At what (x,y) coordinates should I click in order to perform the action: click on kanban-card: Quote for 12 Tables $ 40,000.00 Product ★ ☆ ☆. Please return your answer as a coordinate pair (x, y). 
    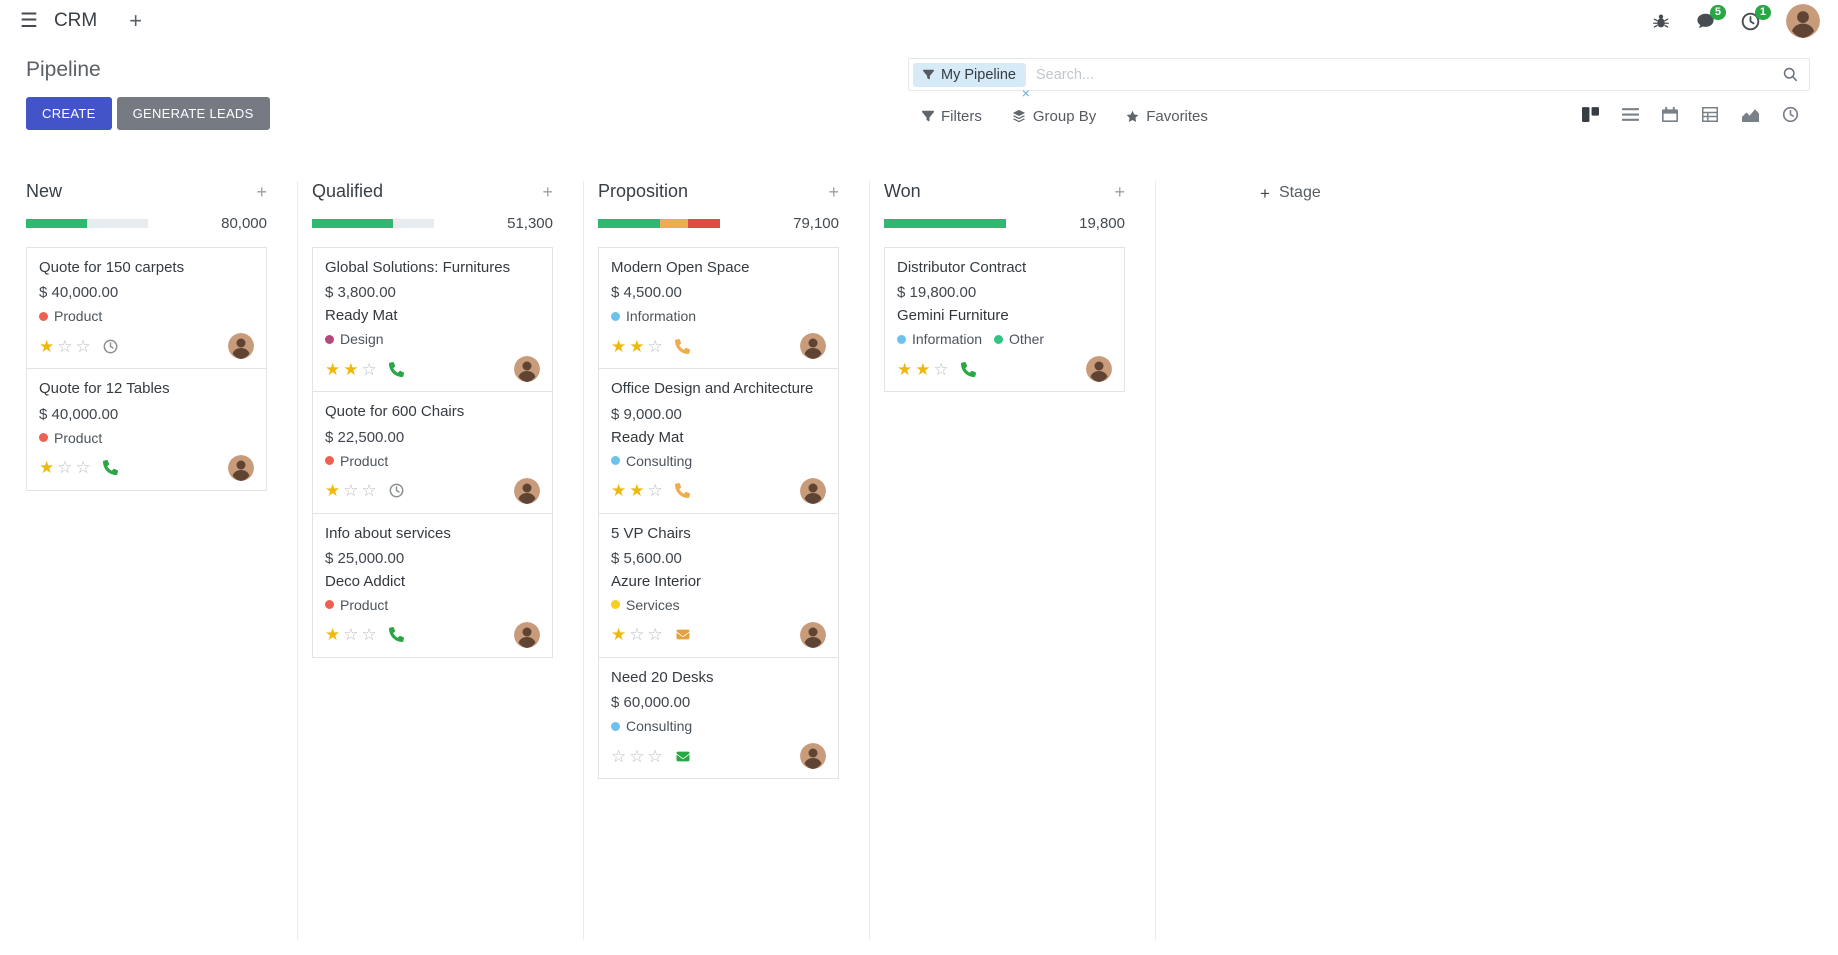
    Looking at the image, I should click on (146, 429).